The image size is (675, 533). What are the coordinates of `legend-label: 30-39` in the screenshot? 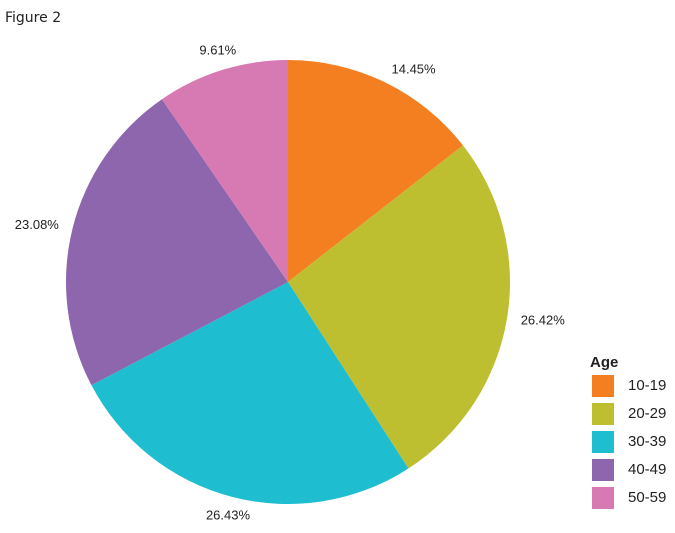 It's located at (647, 441).